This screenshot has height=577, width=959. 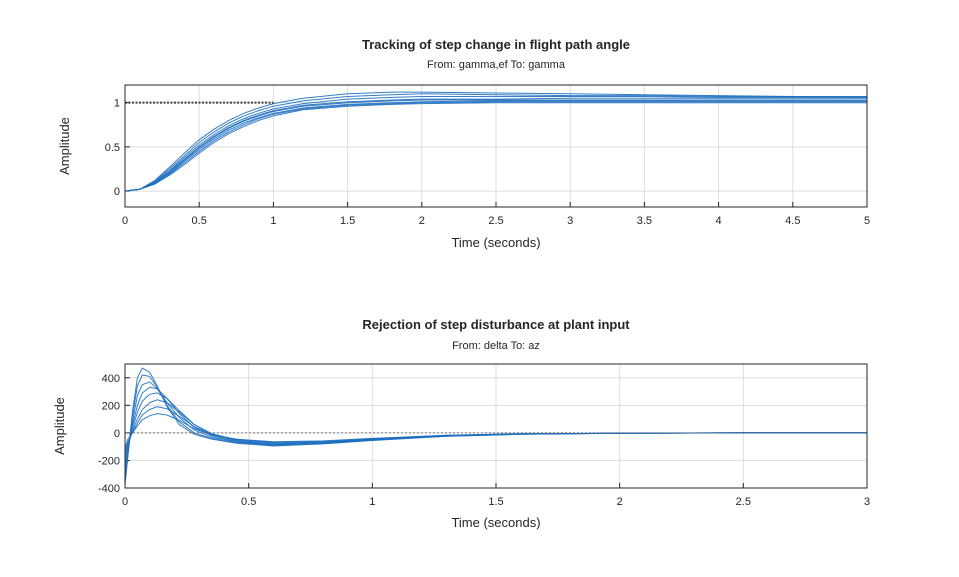 I want to click on y-tick-labels: 00.51, so click(x=112, y=148).